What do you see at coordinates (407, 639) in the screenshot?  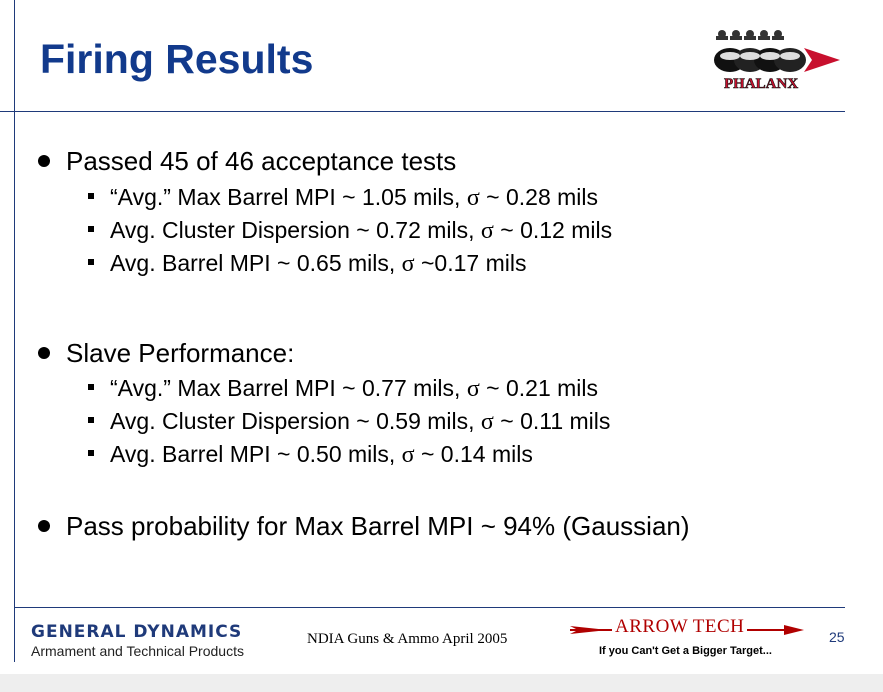 I see `conference-label: NDIA Guns & Ammo April 2005` at bounding box center [407, 639].